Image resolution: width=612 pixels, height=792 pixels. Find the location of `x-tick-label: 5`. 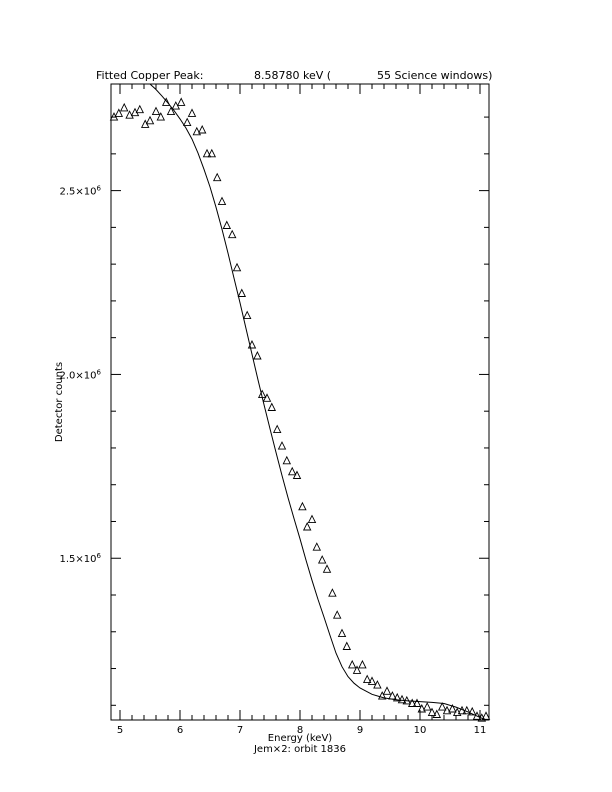

x-tick-label: 5 is located at coordinates (120, 730).